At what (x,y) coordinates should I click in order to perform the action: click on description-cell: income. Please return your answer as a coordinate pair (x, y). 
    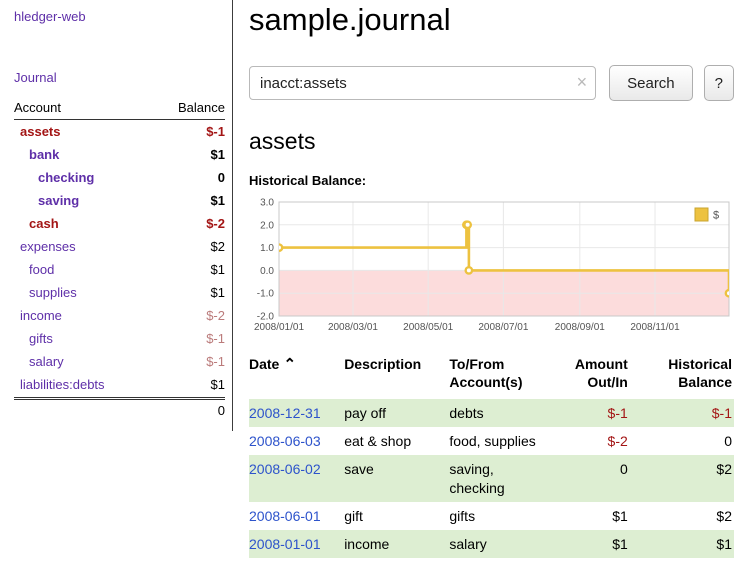
    Looking at the image, I should click on (367, 543).